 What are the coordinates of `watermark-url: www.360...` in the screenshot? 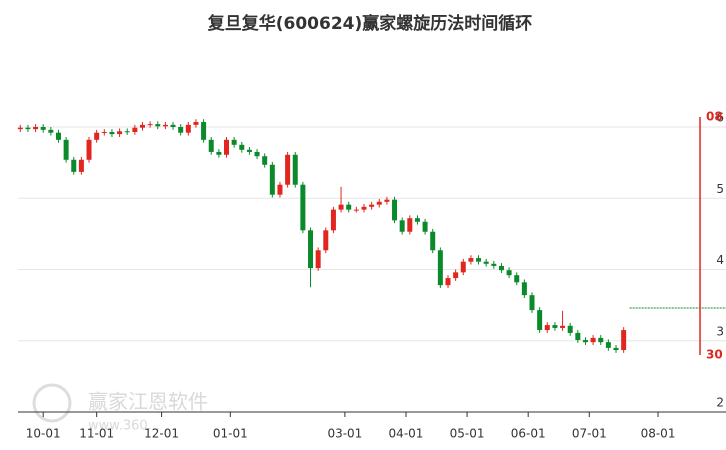 It's located at (124, 426).